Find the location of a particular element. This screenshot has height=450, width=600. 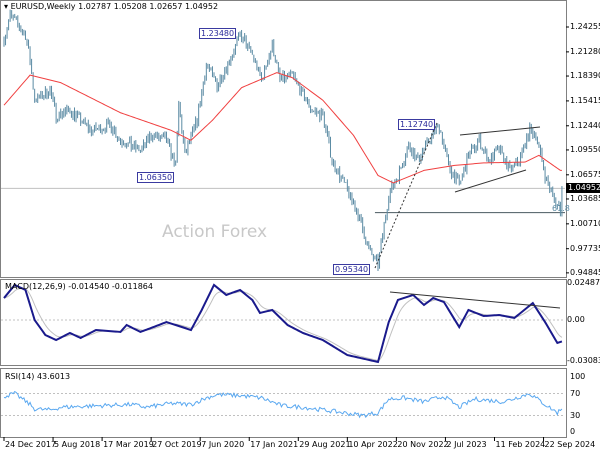

y-tick-label: 1.00710 is located at coordinates (585, 223).